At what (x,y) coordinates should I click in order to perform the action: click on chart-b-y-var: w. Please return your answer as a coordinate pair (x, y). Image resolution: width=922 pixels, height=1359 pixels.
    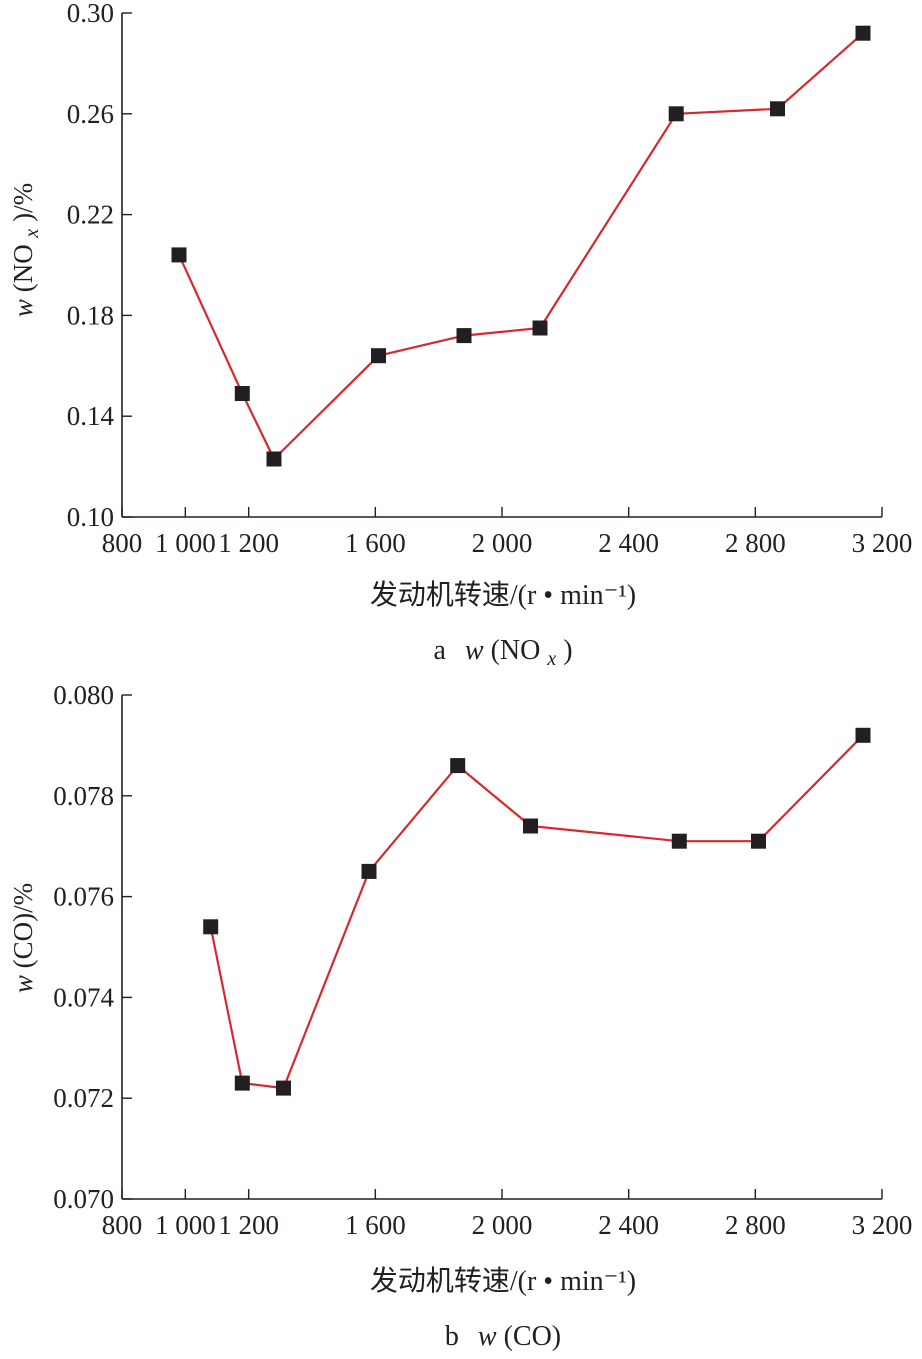
    Looking at the image, I should click on (23, 984).